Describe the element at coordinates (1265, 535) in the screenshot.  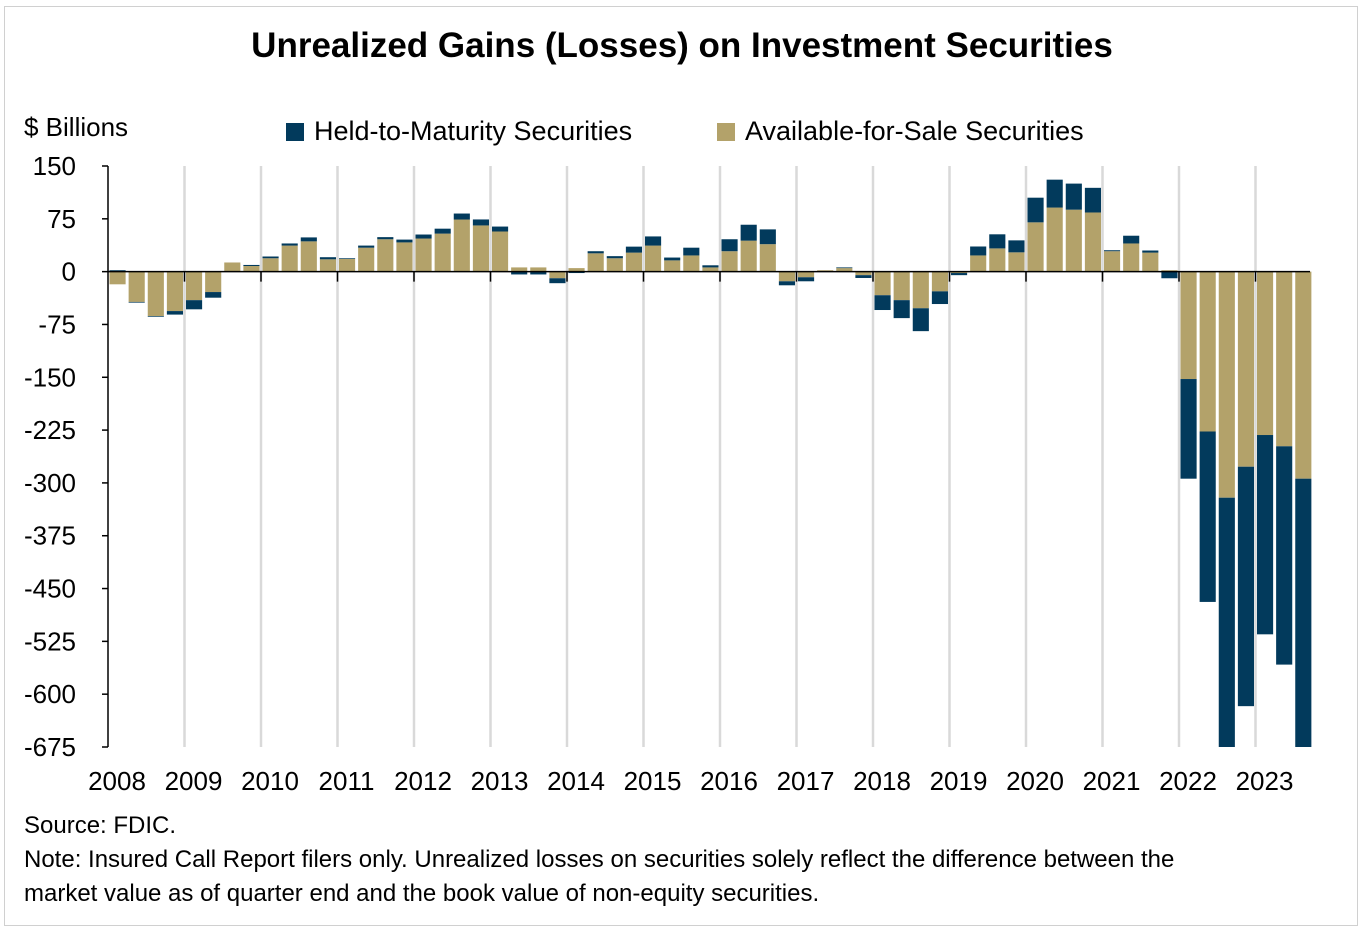
I see `bar-htm-2023Q1` at that location.